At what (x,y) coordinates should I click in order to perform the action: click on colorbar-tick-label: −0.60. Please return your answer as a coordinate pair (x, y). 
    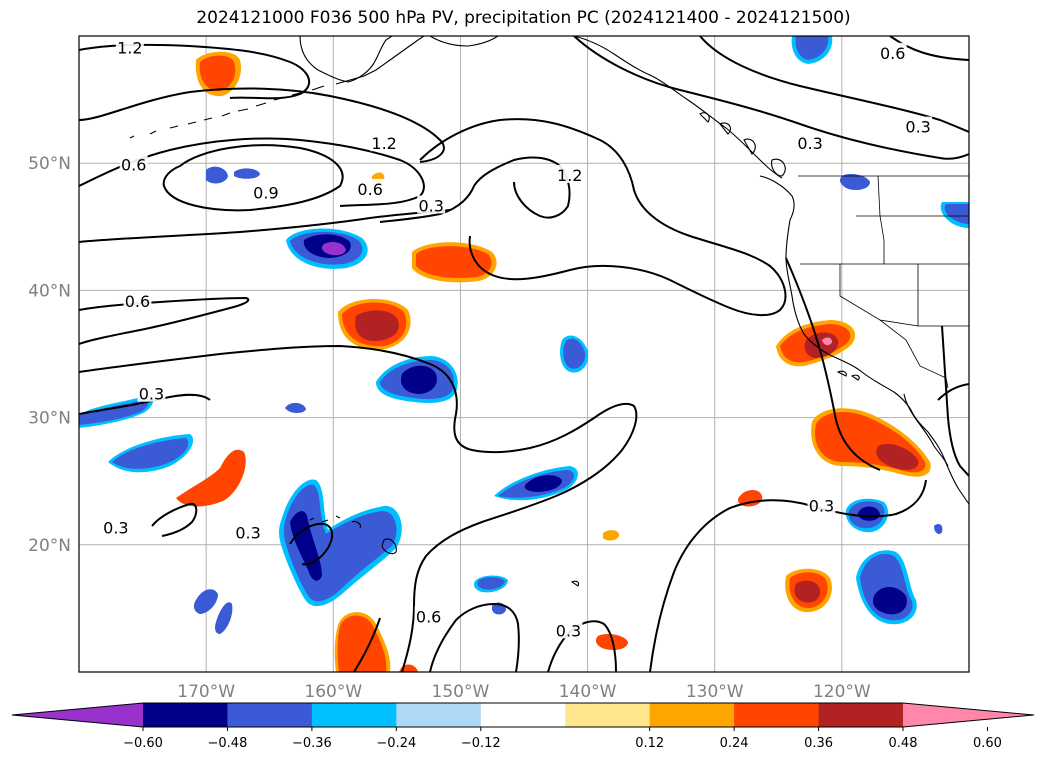
    Looking at the image, I should click on (143, 743).